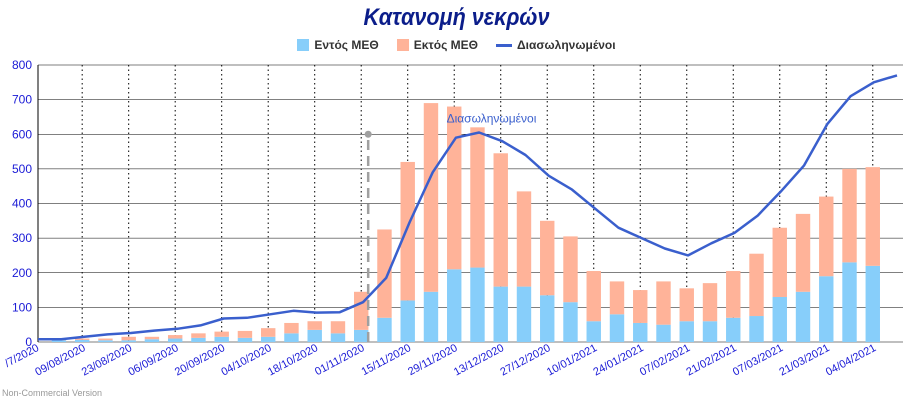 The height and width of the screenshot is (400, 913). I want to click on legend-swatch-non-icu, so click(402, 45).